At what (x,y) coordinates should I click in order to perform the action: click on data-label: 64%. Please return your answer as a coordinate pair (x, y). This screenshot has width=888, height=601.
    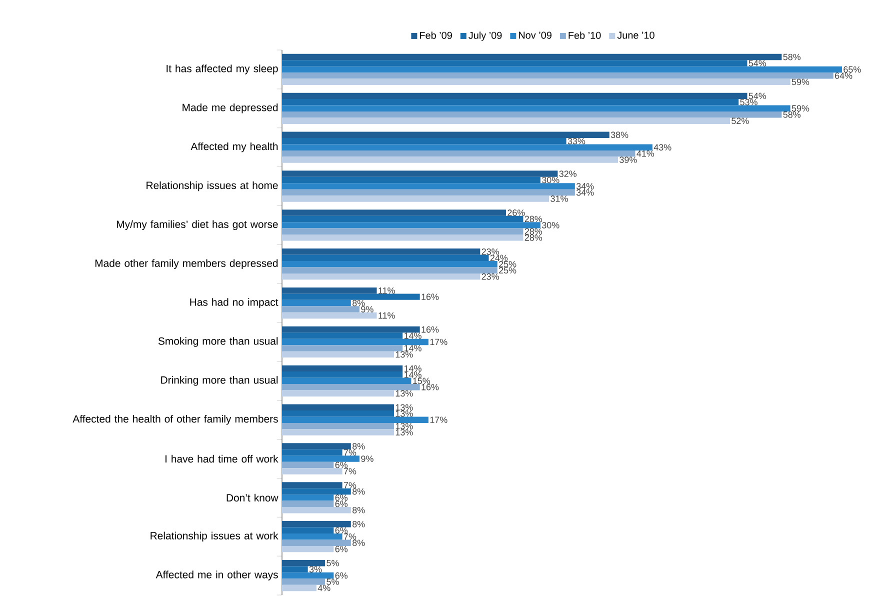
    Looking at the image, I should click on (843, 75).